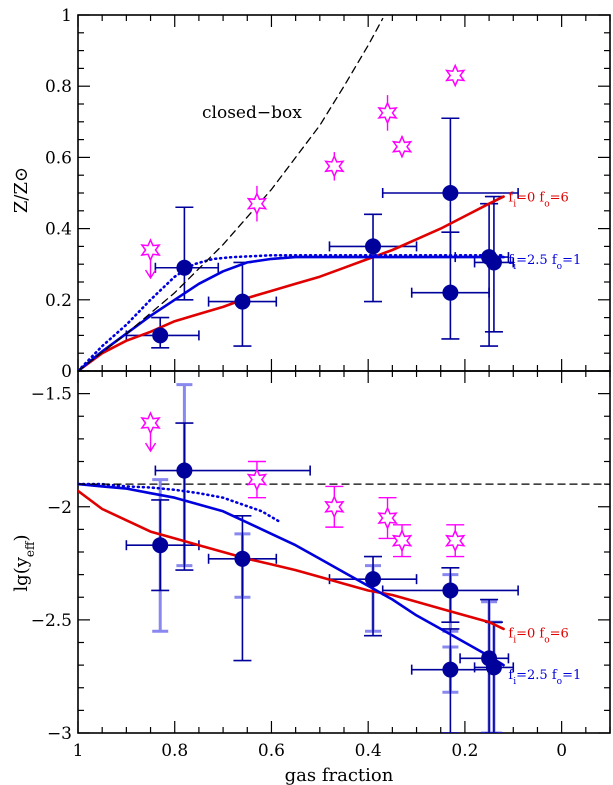 The height and width of the screenshot is (785, 613). What do you see at coordinates (59, 734) in the screenshot?
I see `y-tick-label: −3` at bounding box center [59, 734].